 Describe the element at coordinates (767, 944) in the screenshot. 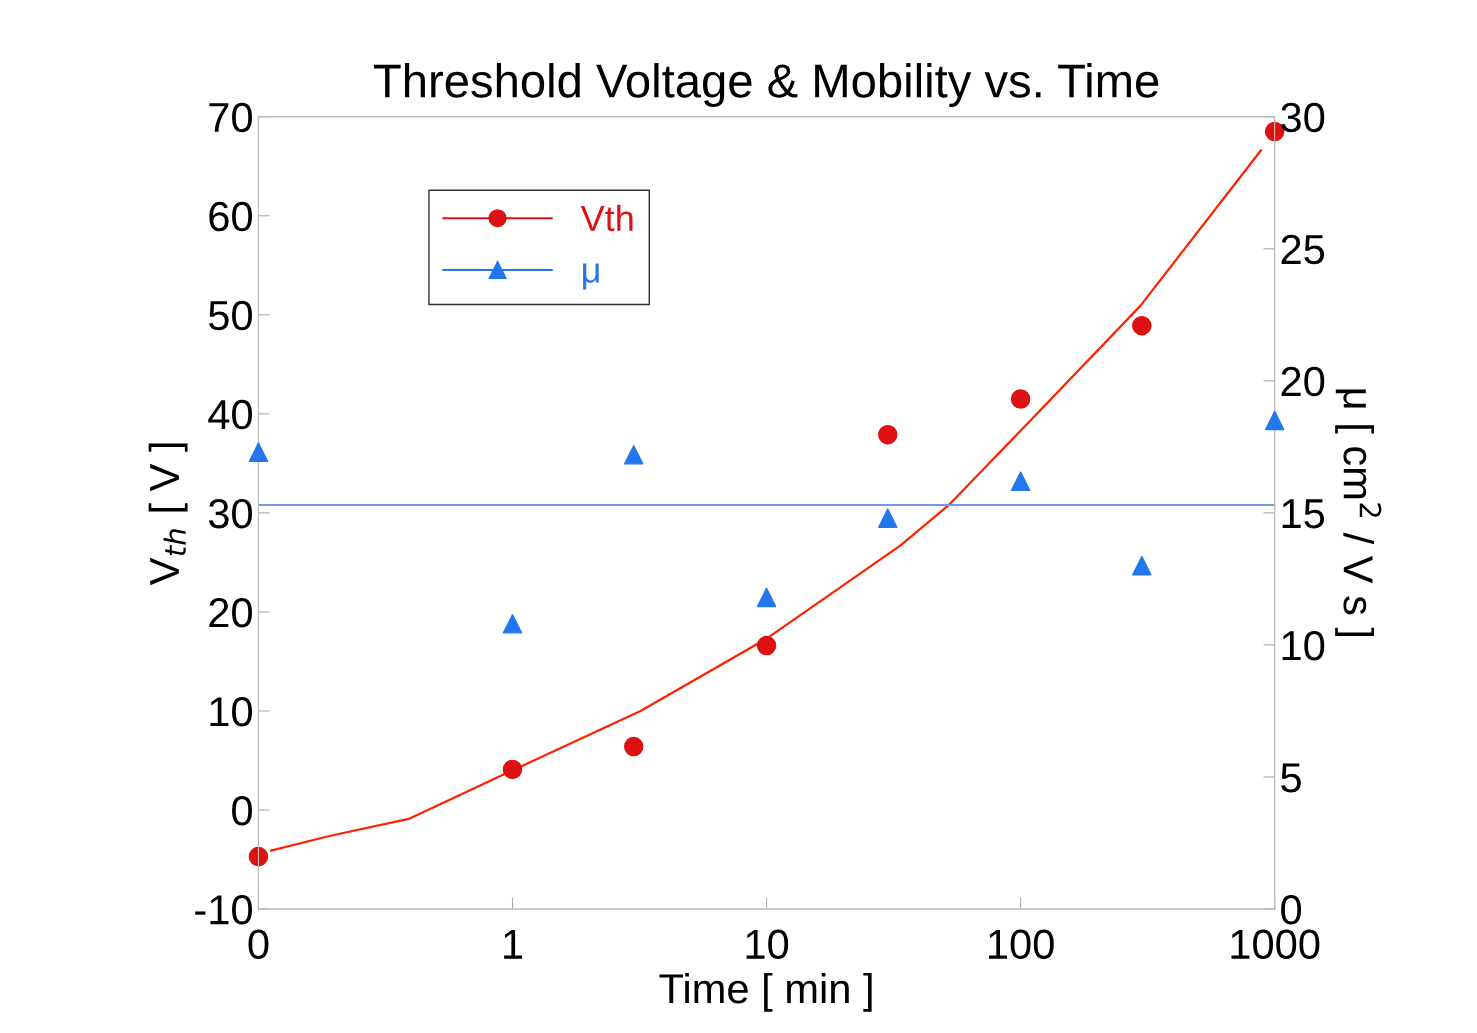

I see `x-tick-label: 10` at that location.